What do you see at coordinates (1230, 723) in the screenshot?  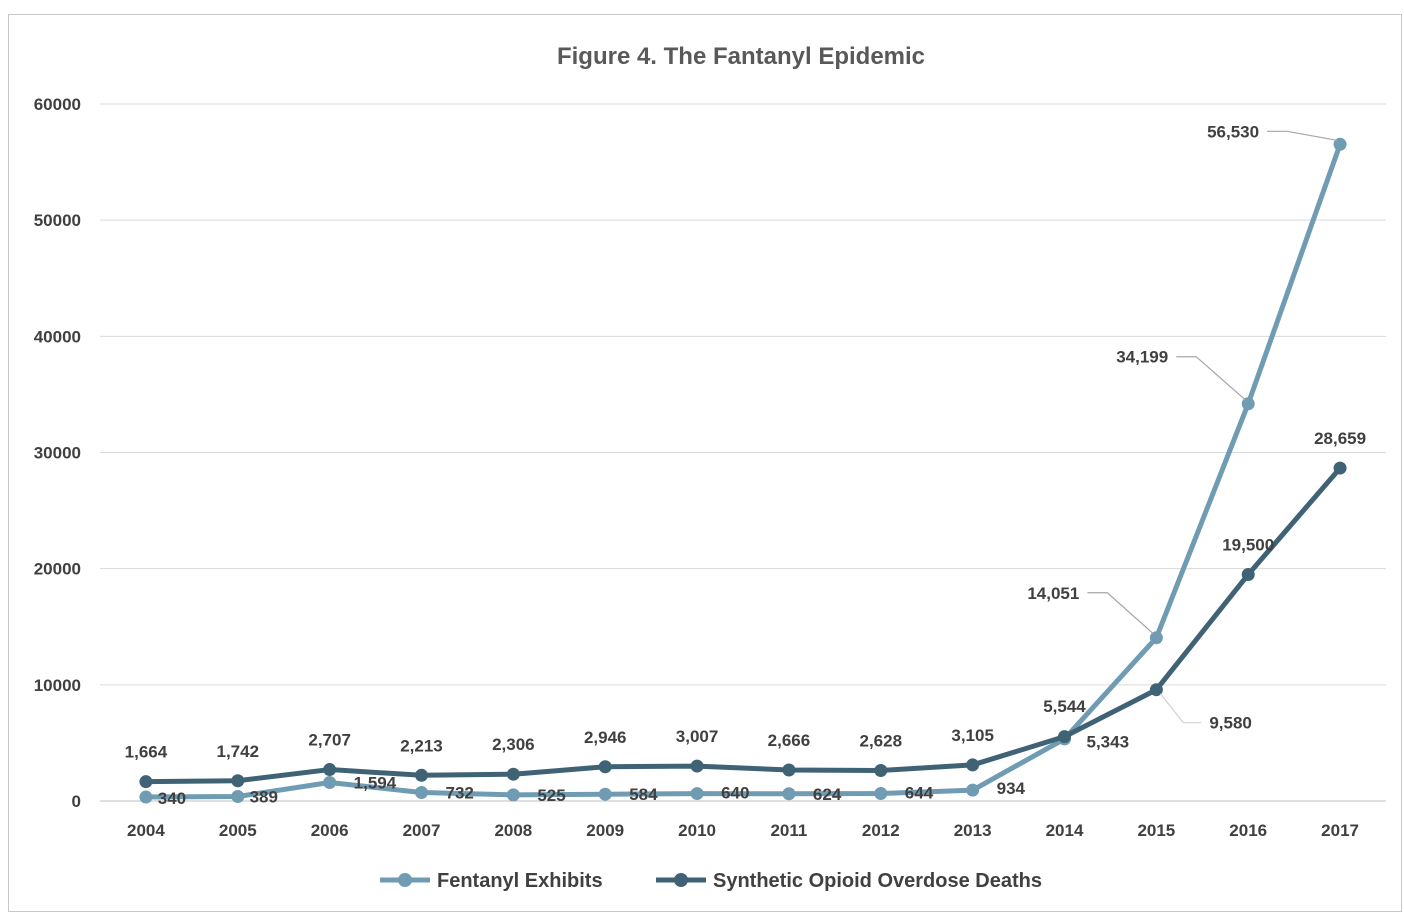 I see `data-label: 9,580` at bounding box center [1230, 723].